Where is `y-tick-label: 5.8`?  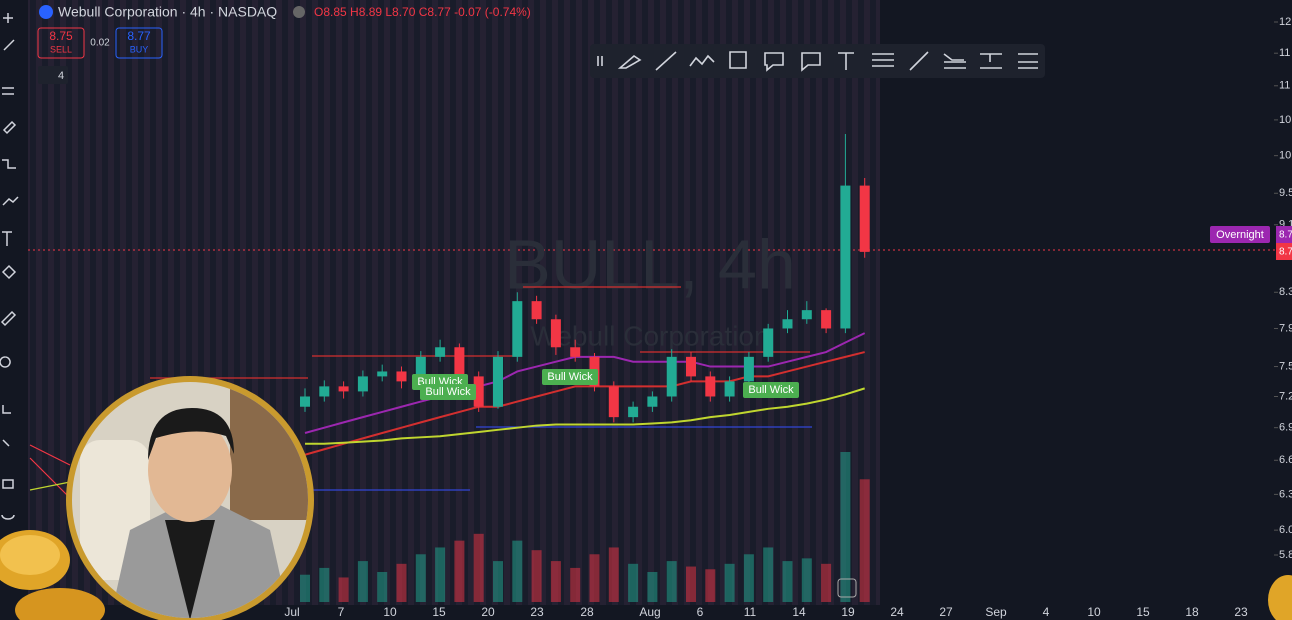 y-tick-label: 5.8 is located at coordinates (1285, 555).